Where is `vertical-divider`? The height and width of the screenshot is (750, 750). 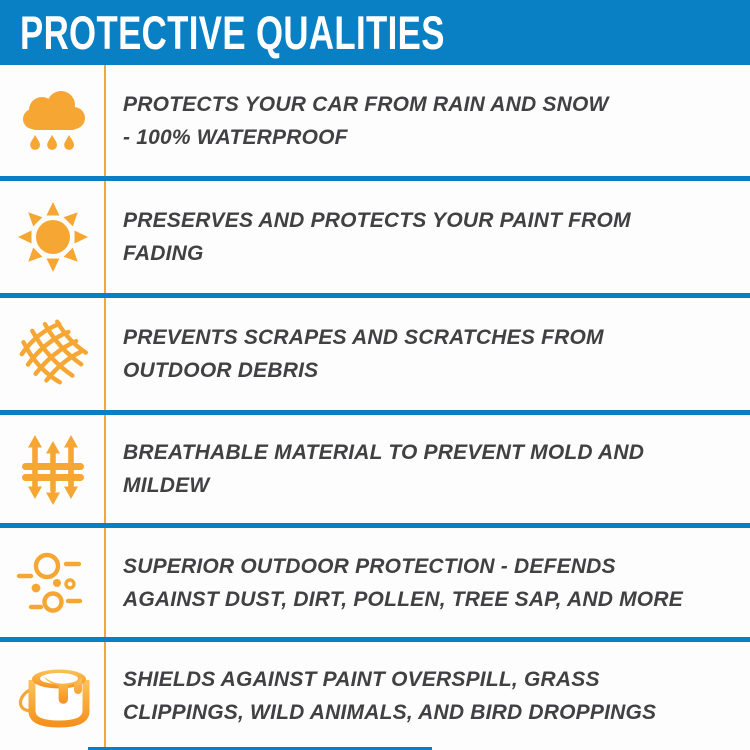 vertical-divider is located at coordinates (105, 407).